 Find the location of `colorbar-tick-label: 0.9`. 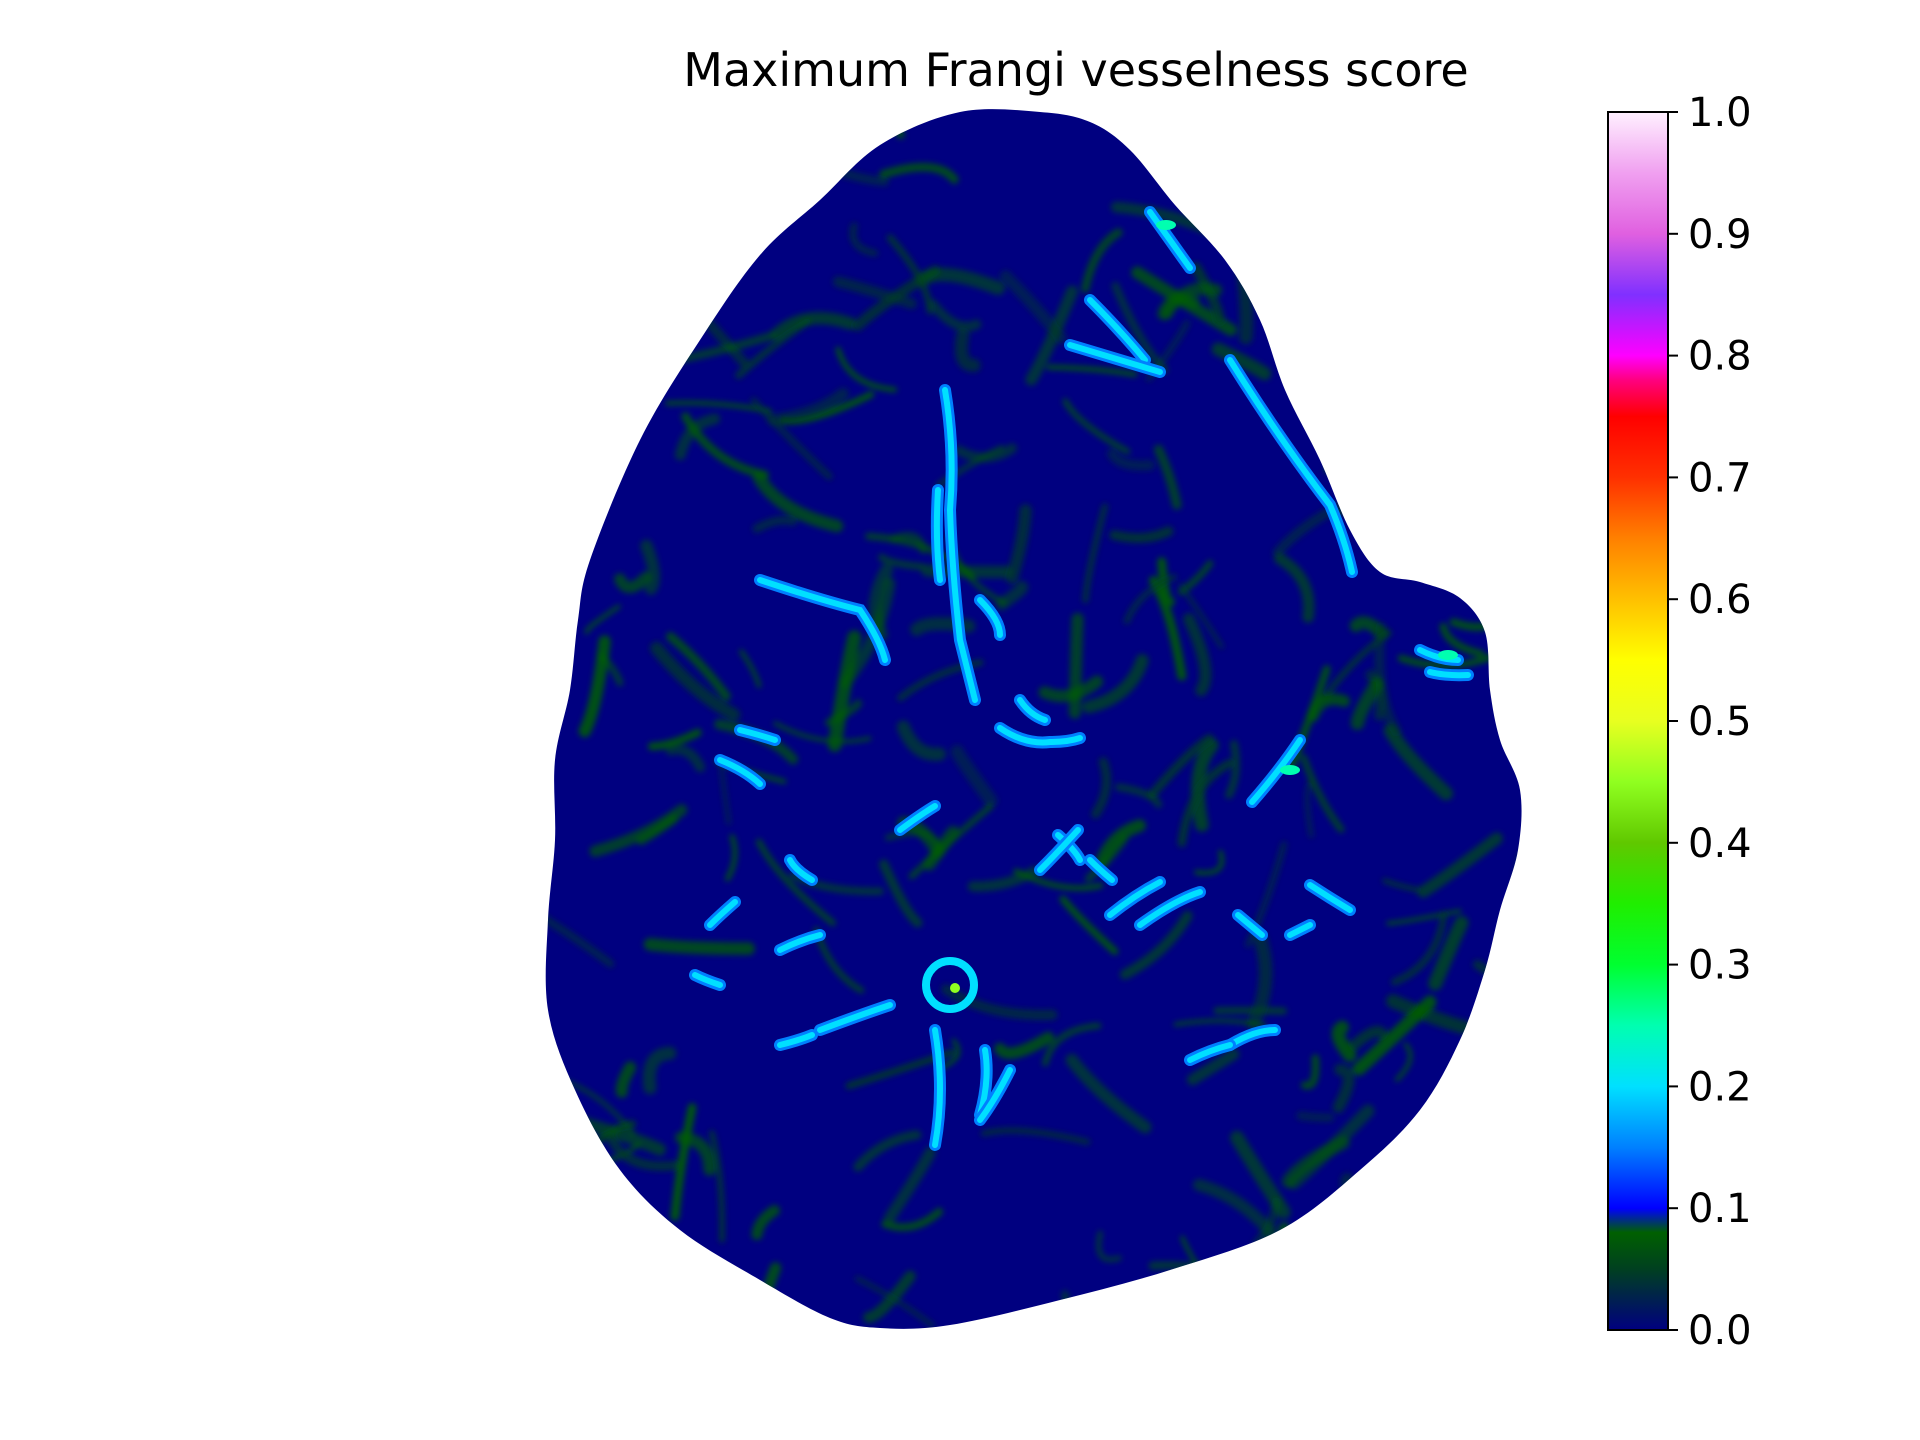

colorbar-tick-label: 0.9 is located at coordinates (1720, 235).